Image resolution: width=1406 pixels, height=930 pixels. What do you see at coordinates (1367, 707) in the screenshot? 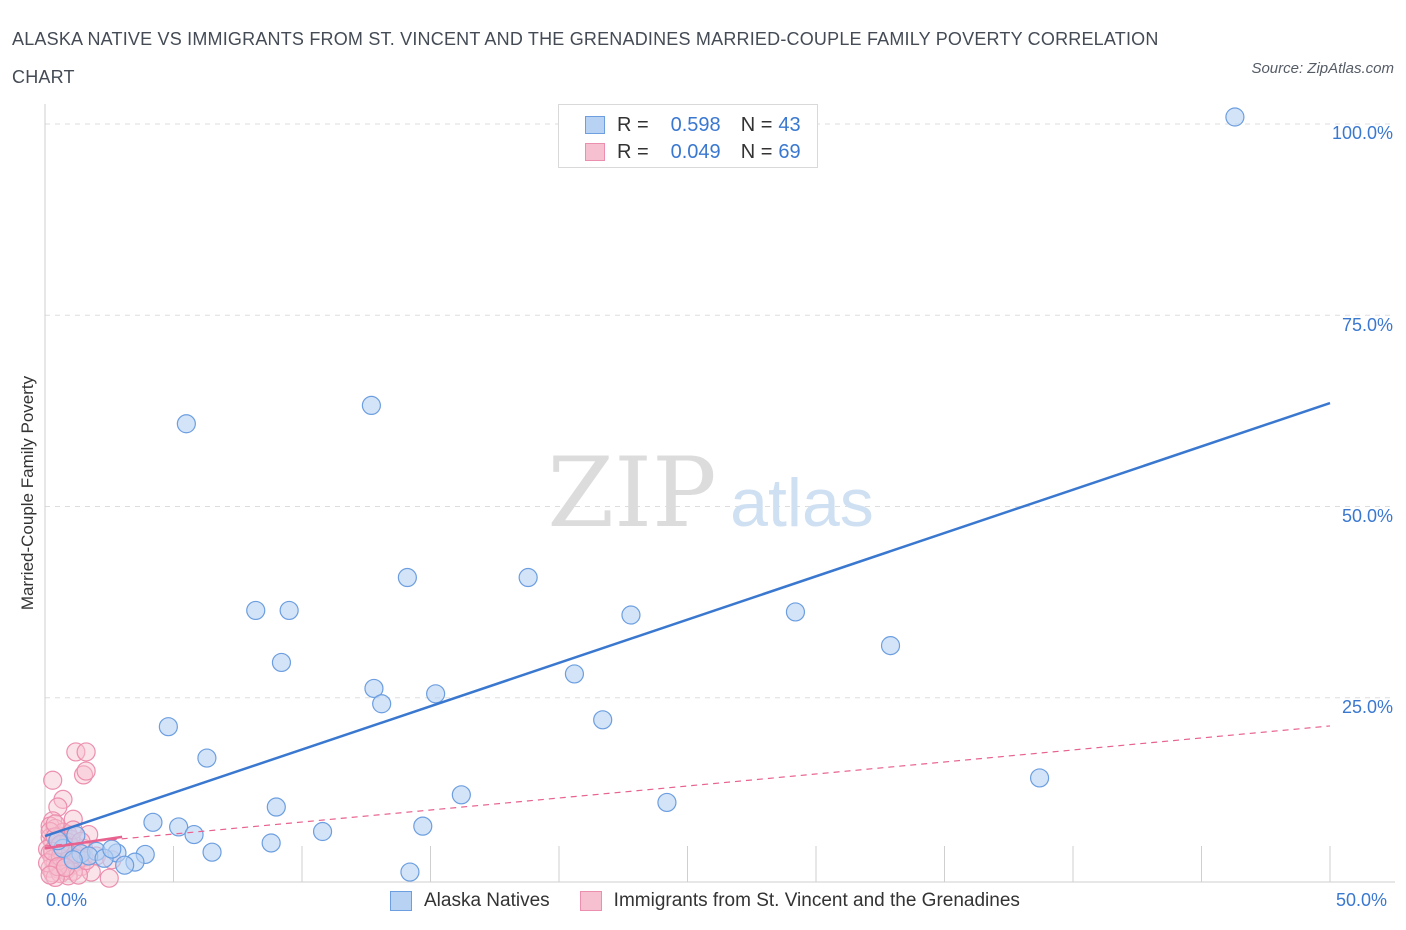
I see `y-tick-25: 25.0%` at bounding box center [1367, 707].